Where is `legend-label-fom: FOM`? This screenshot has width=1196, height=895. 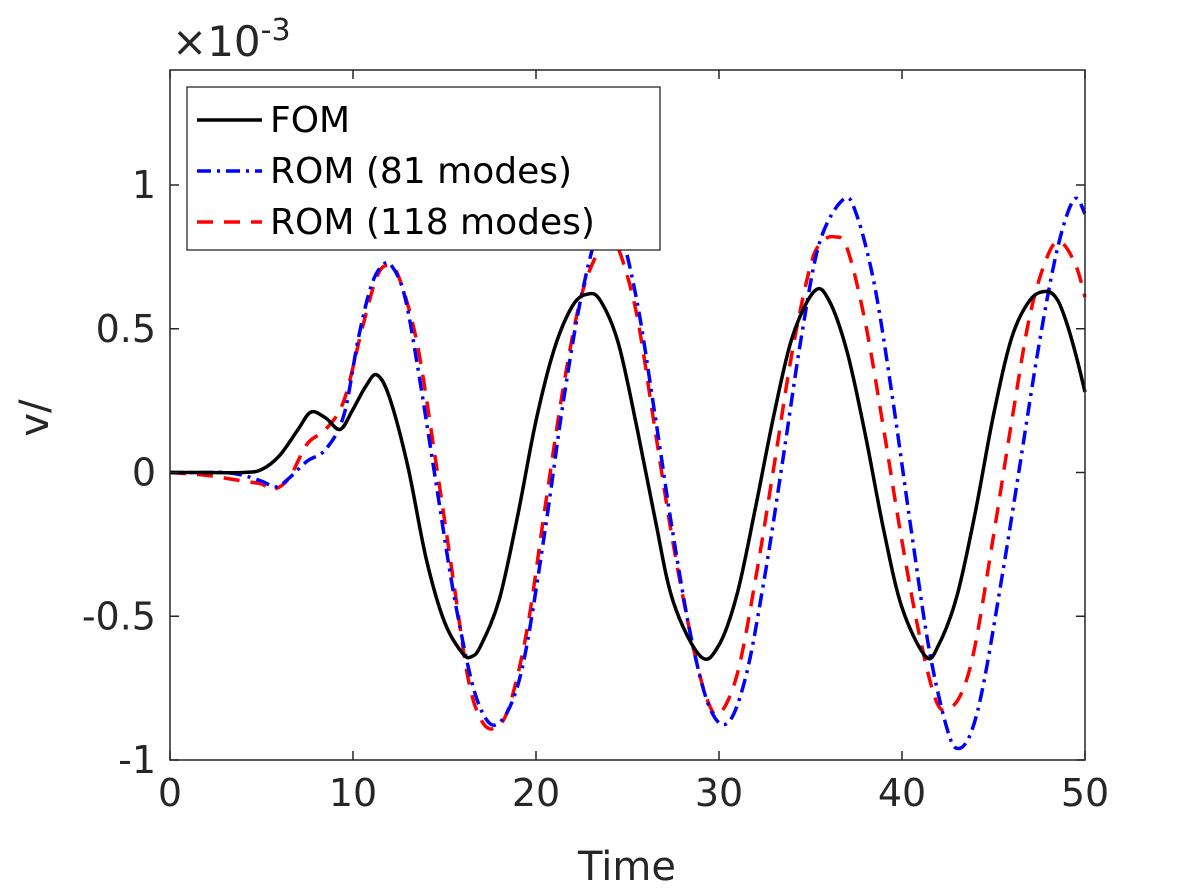
legend-label-fom: FOM is located at coordinates (310, 120).